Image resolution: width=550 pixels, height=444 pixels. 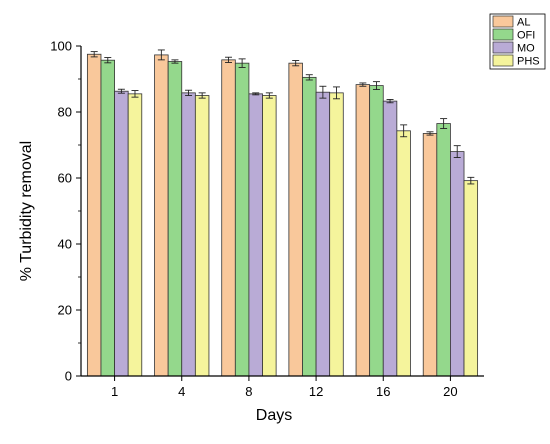 I want to click on y-tick-label-60: 60, so click(x=65, y=178).